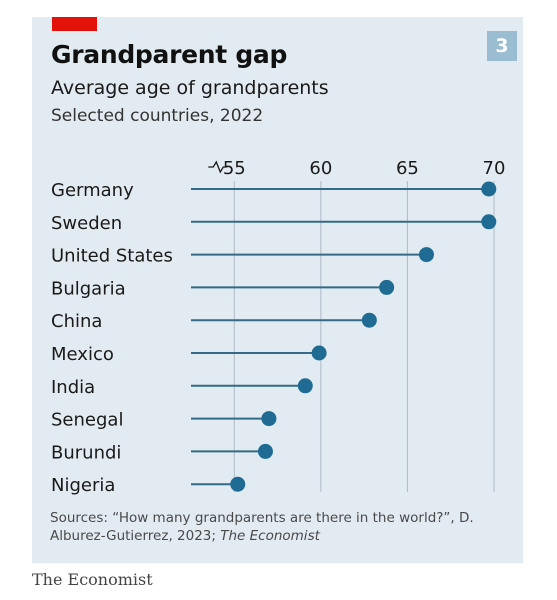 Image resolution: width=557 pixels, height=600 pixels. What do you see at coordinates (270, 536) in the screenshot?
I see `source-italic: The Economist` at bounding box center [270, 536].